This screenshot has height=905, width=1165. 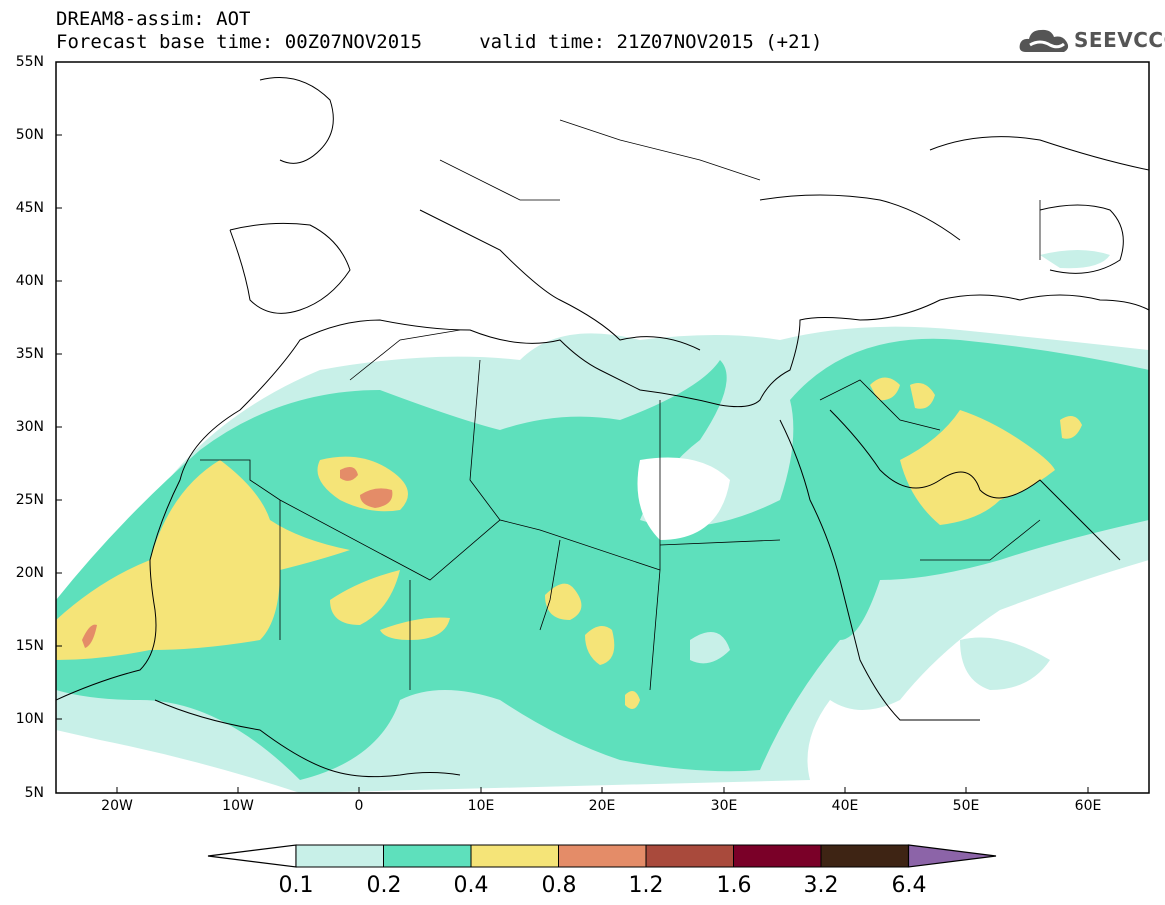 I want to click on aot-level-0.4-chad, so click(x=563, y=601).